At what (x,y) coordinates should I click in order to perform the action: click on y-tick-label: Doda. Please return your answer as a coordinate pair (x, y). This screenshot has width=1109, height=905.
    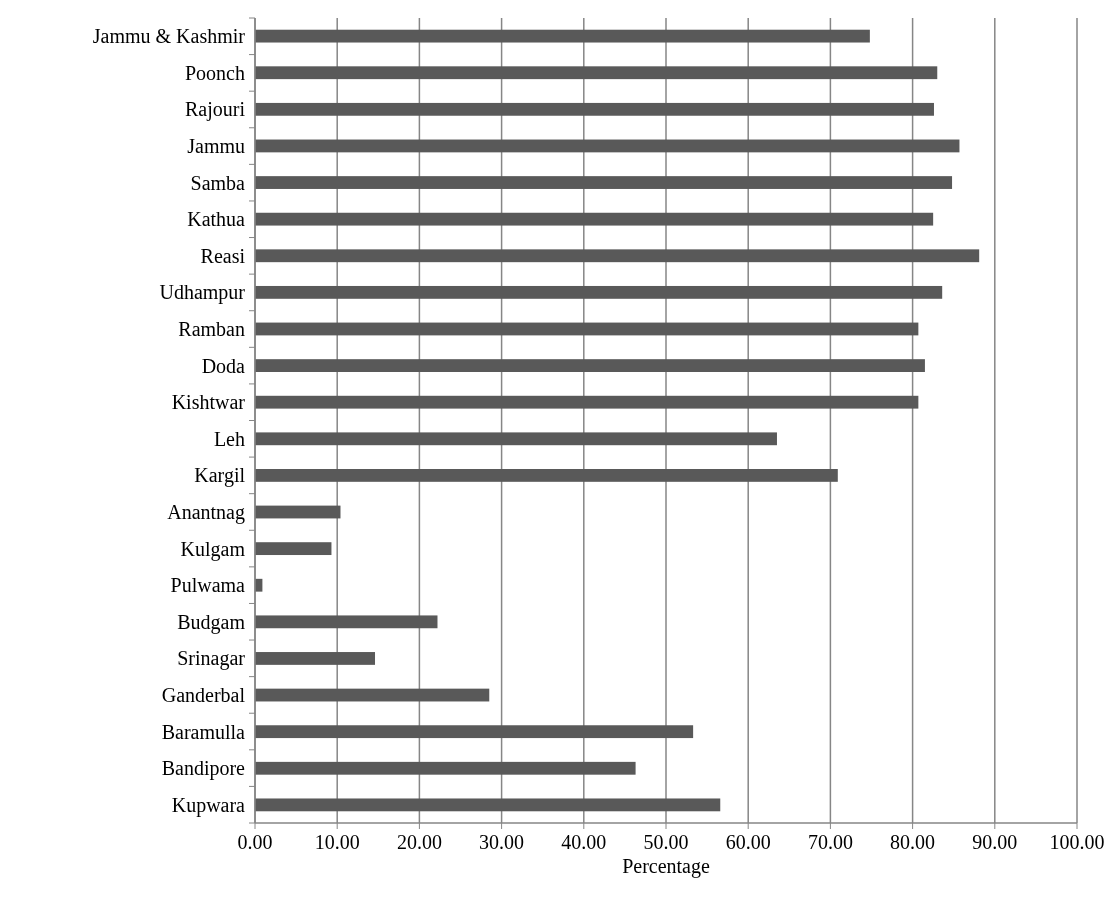
    Looking at the image, I should click on (223, 365).